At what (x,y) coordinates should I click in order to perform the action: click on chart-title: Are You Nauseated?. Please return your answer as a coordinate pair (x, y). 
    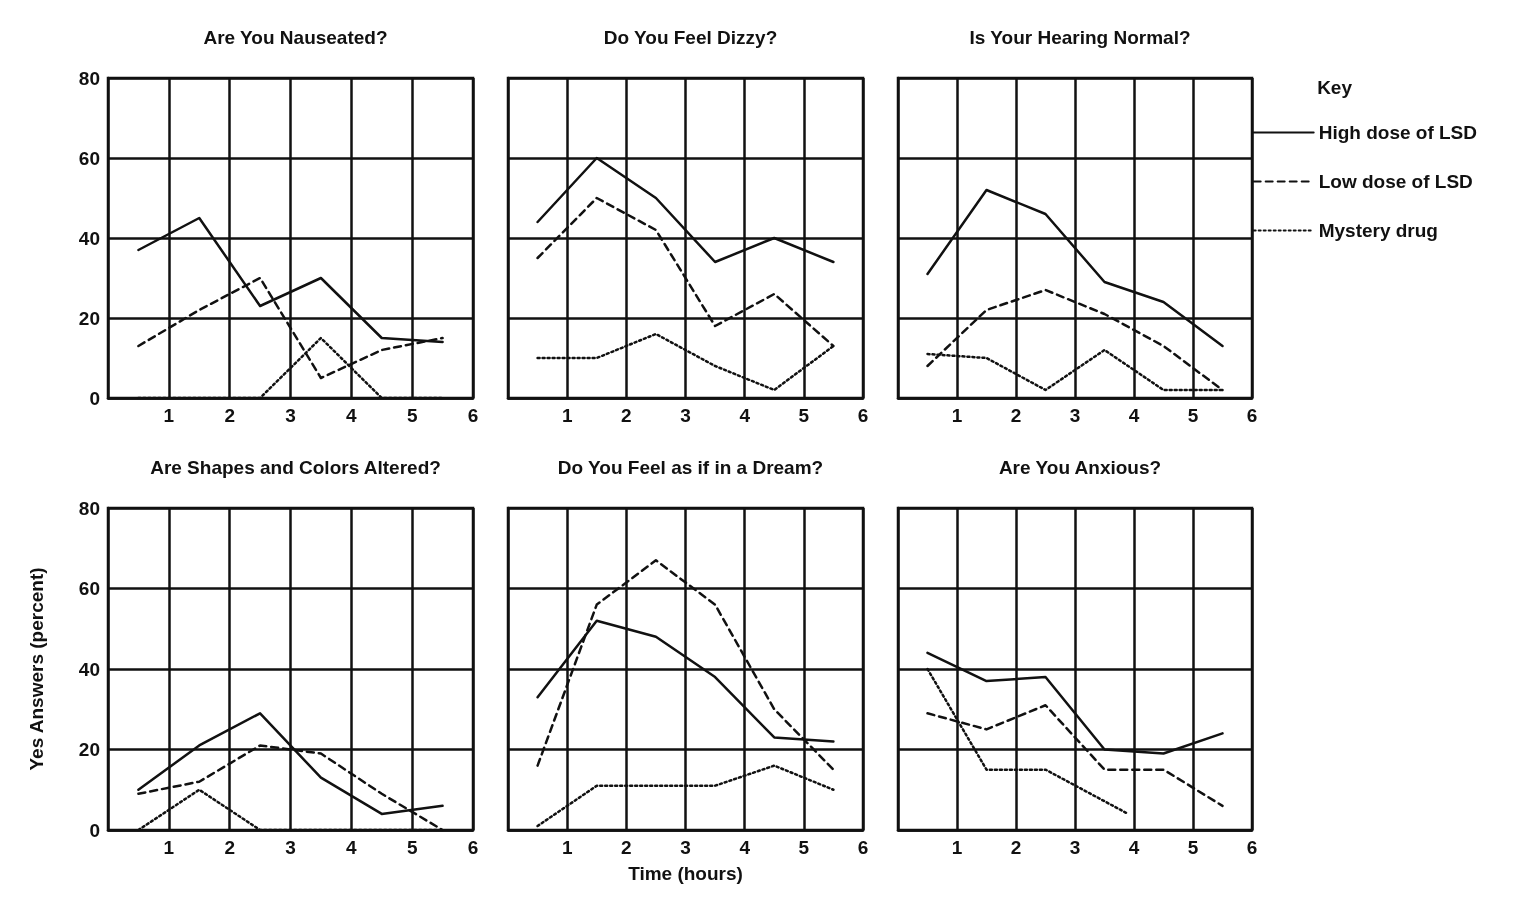
    Looking at the image, I should click on (295, 37).